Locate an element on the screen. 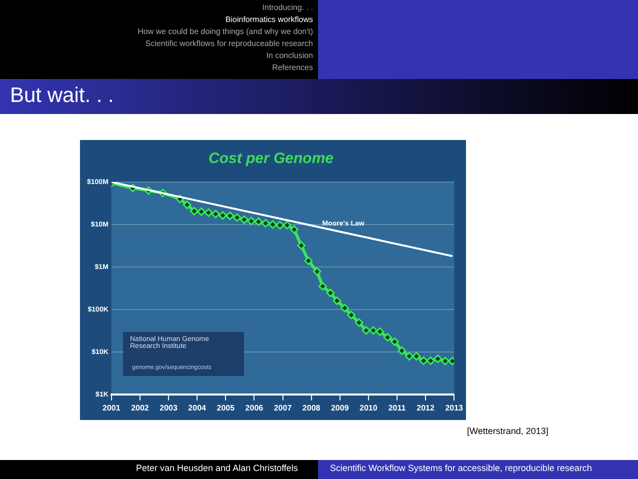  text: Introducing. . . is located at coordinates (287, 7).